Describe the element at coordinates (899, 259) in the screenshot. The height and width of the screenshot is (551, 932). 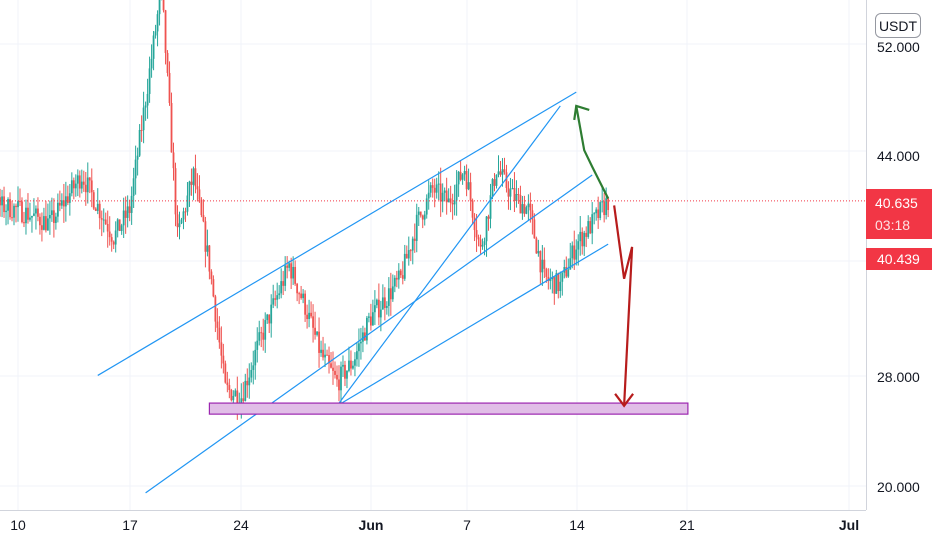
I see `prev-price-badge: 40.439` at that location.